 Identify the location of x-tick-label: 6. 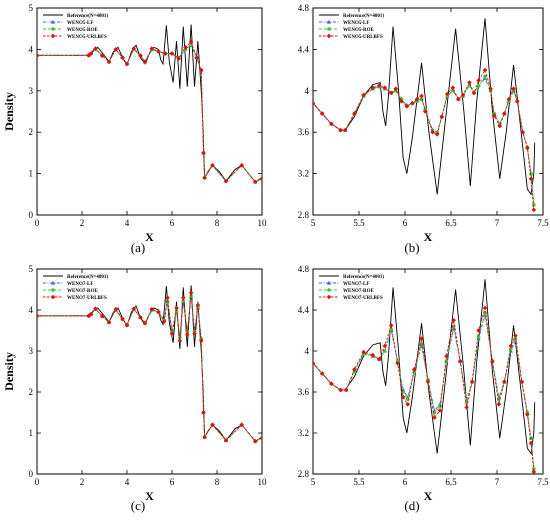
(172, 482).